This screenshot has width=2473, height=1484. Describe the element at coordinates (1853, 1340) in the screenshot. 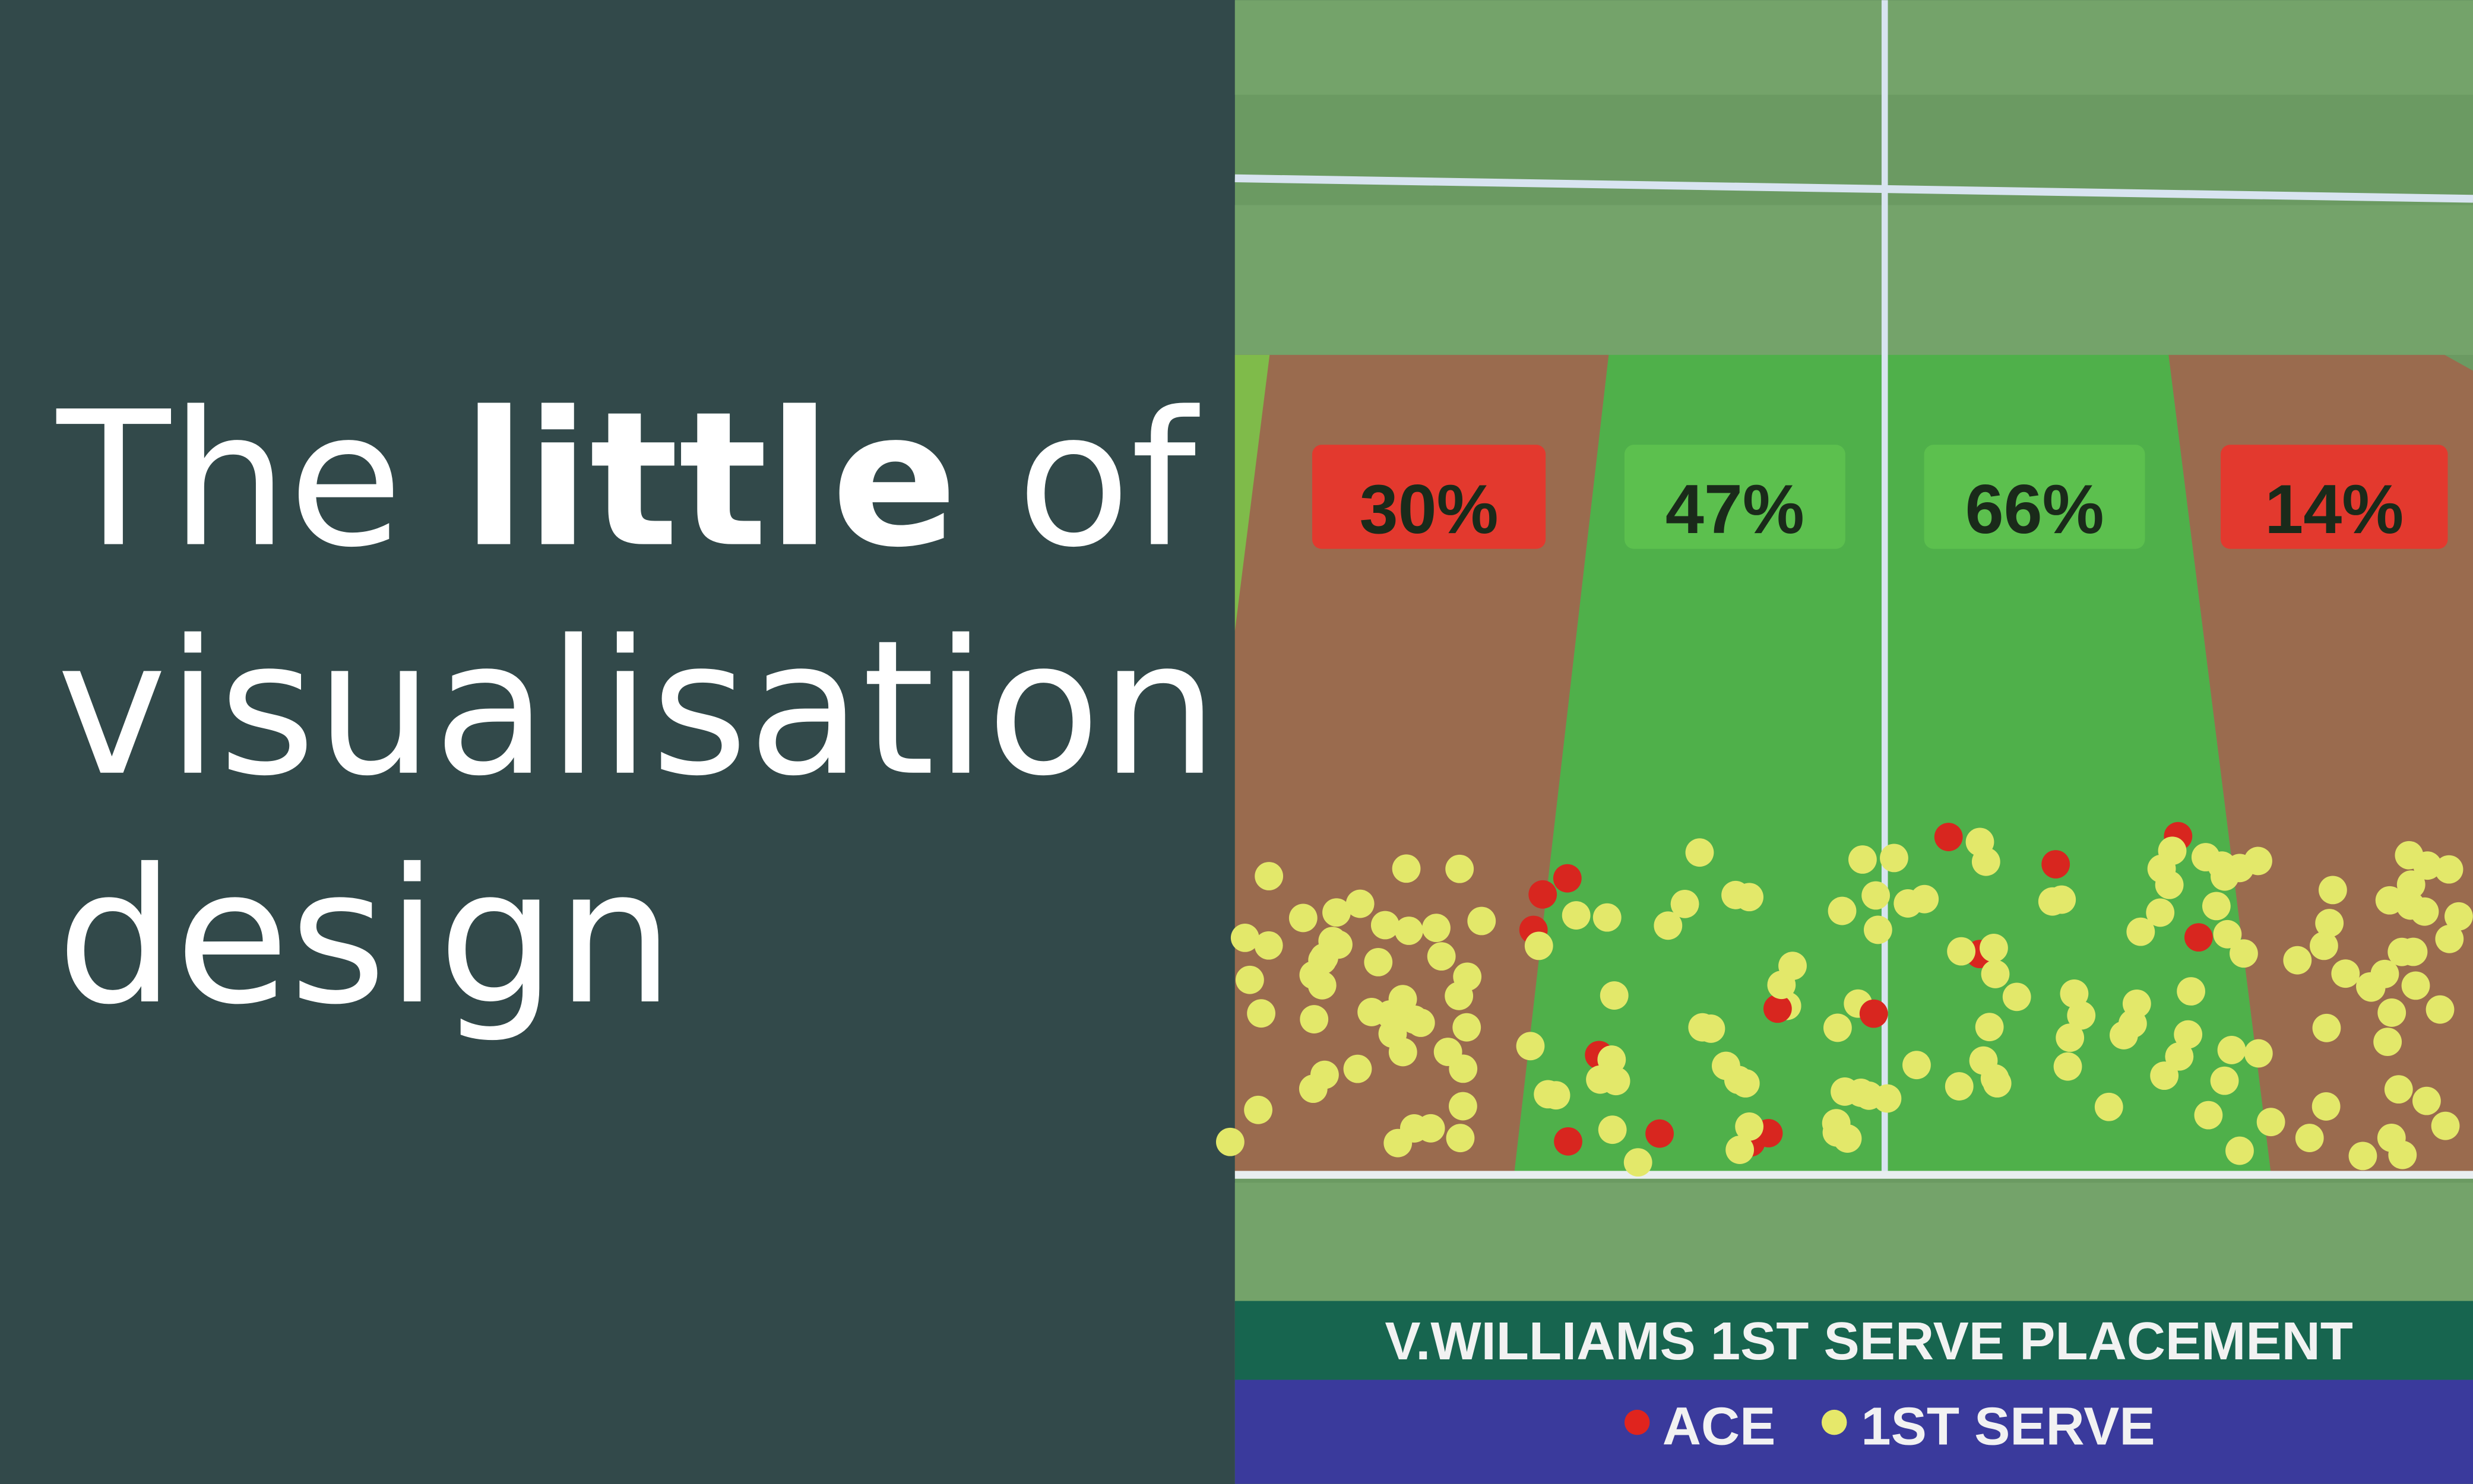

I see `caption-bar` at that location.